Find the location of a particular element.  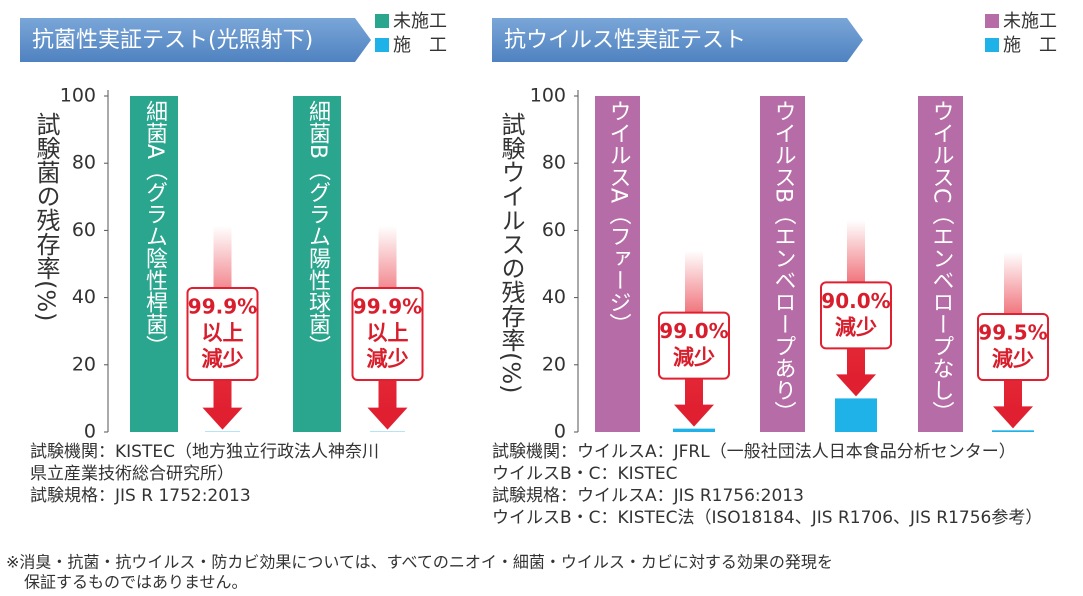

annotation-text: 90.0% is located at coordinates (855, 301).